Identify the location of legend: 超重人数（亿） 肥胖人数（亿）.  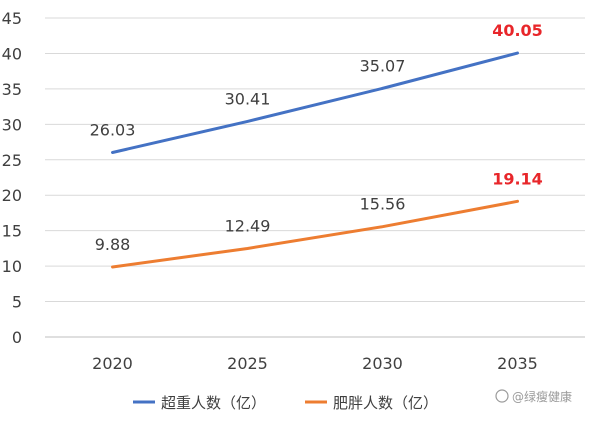
(285, 403).